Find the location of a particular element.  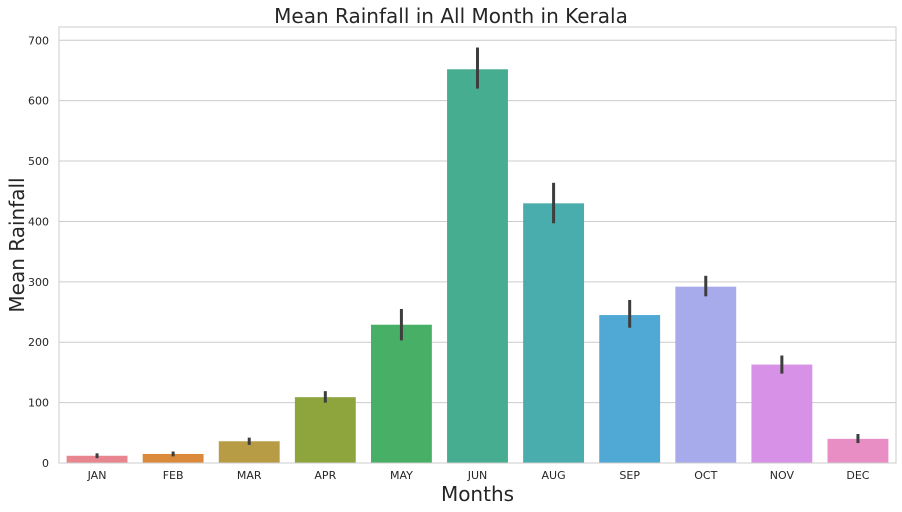

x-tick-label: DEC is located at coordinates (857, 475).